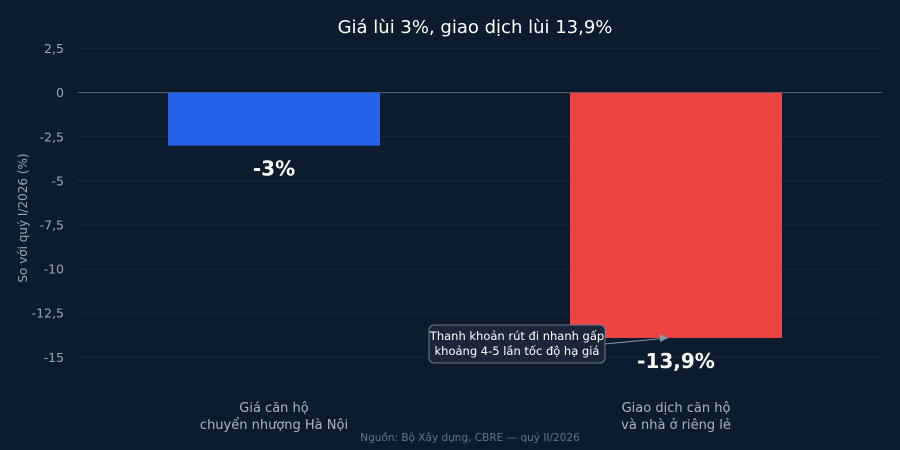 This screenshot has height=450, width=900. I want to click on y-tick-label: 0, so click(60, 92).